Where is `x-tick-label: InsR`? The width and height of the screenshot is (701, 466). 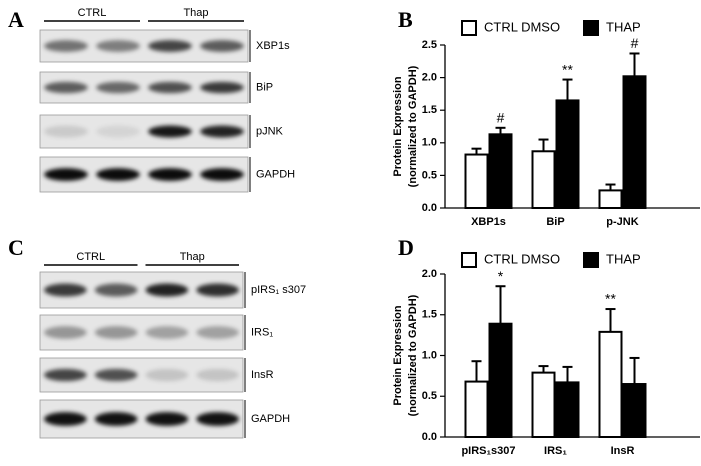
x-tick-label: InsR is located at coordinates (623, 451).